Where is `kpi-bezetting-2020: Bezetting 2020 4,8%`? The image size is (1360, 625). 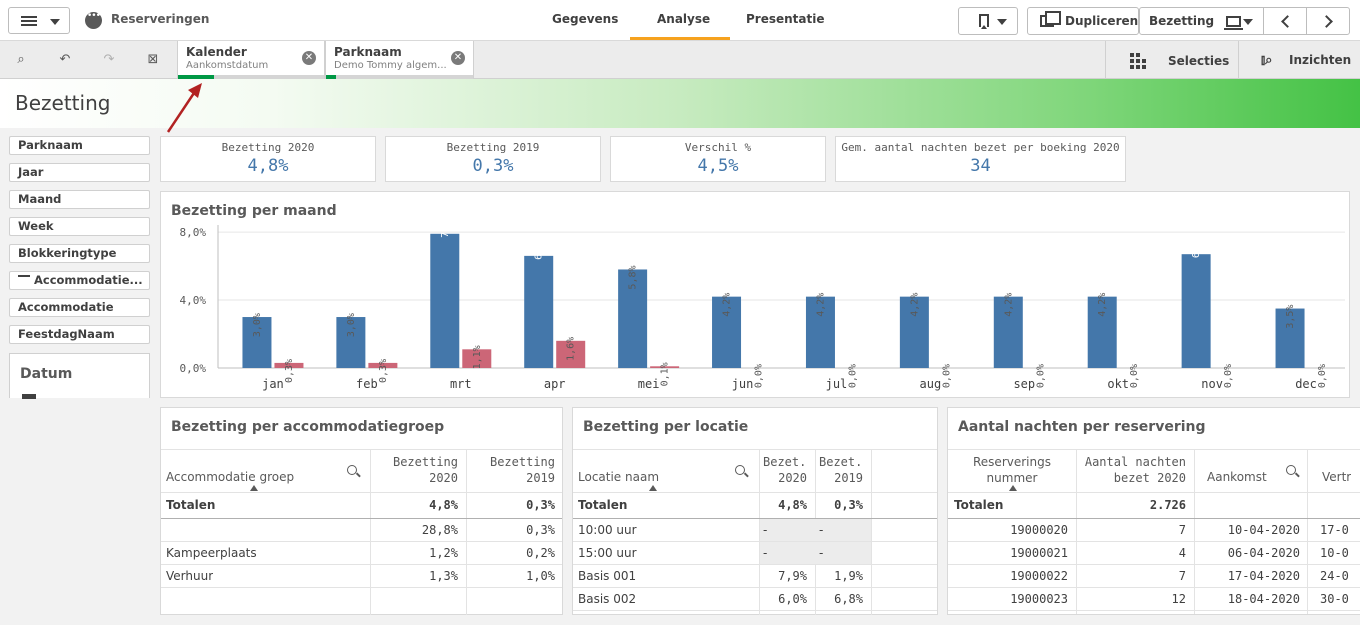
kpi-bezetting-2020: Bezetting 2020 4,8% is located at coordinates (268, 159).